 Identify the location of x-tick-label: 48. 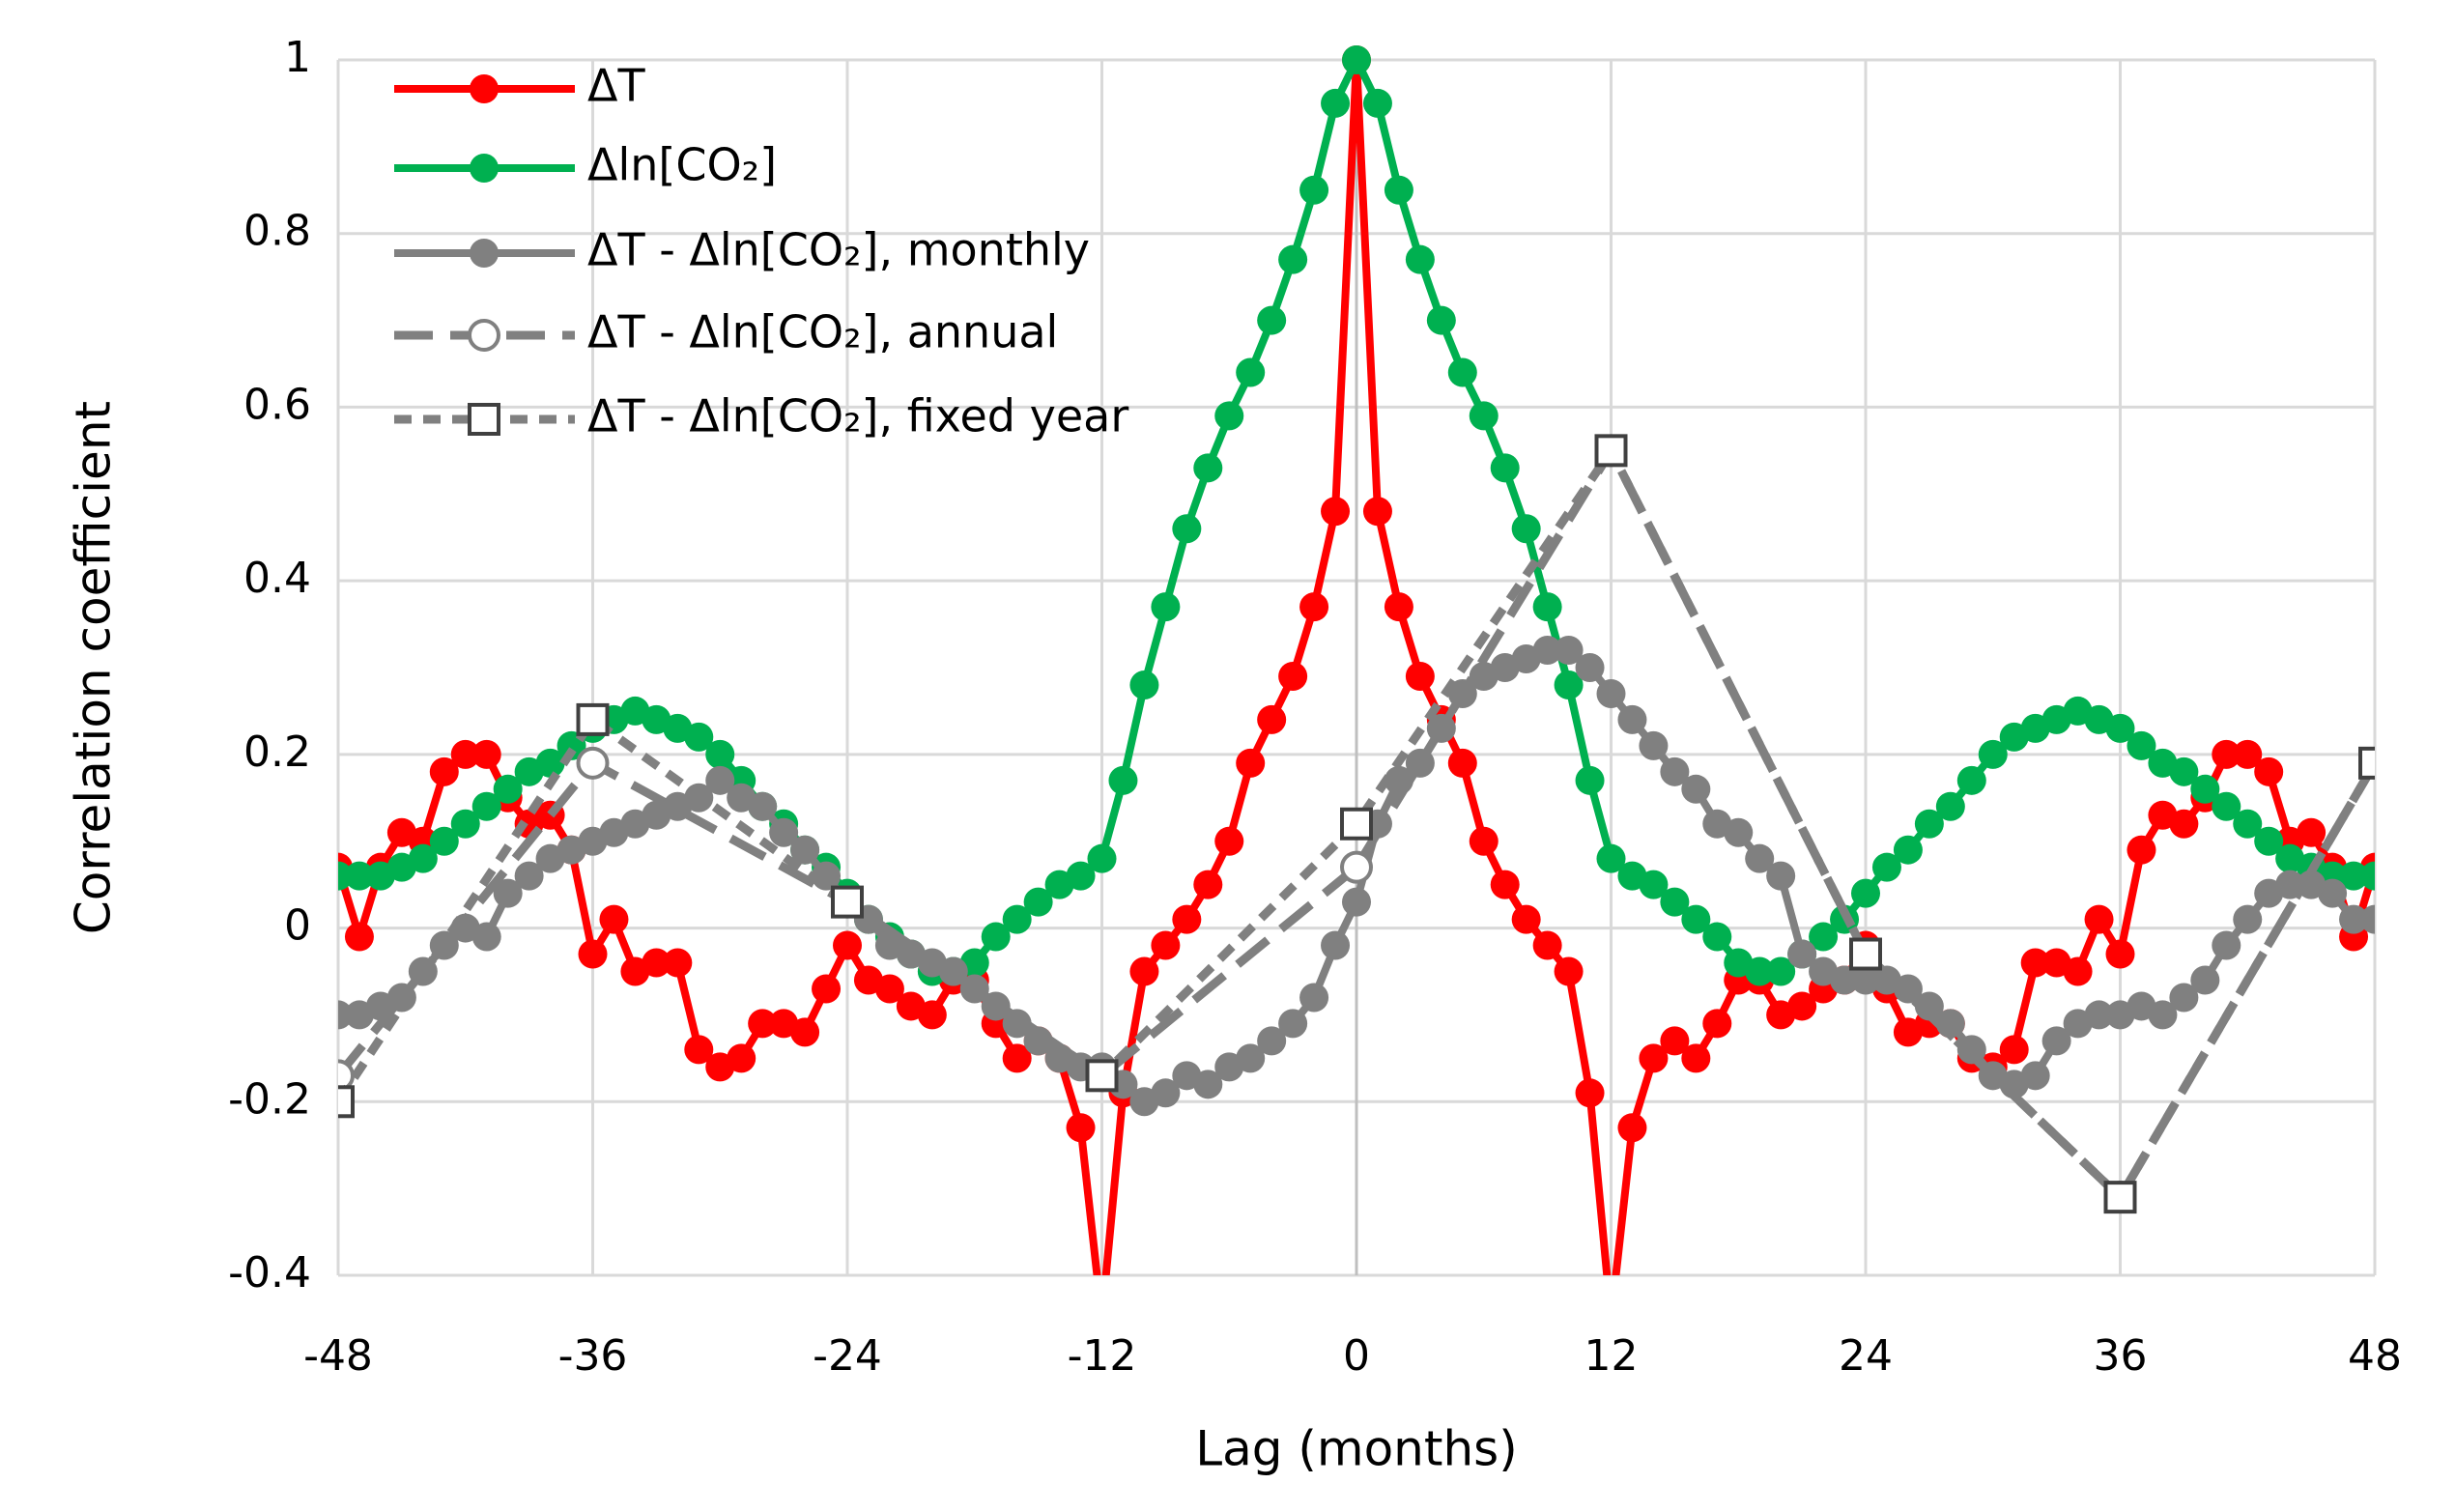
(2375, 1356).